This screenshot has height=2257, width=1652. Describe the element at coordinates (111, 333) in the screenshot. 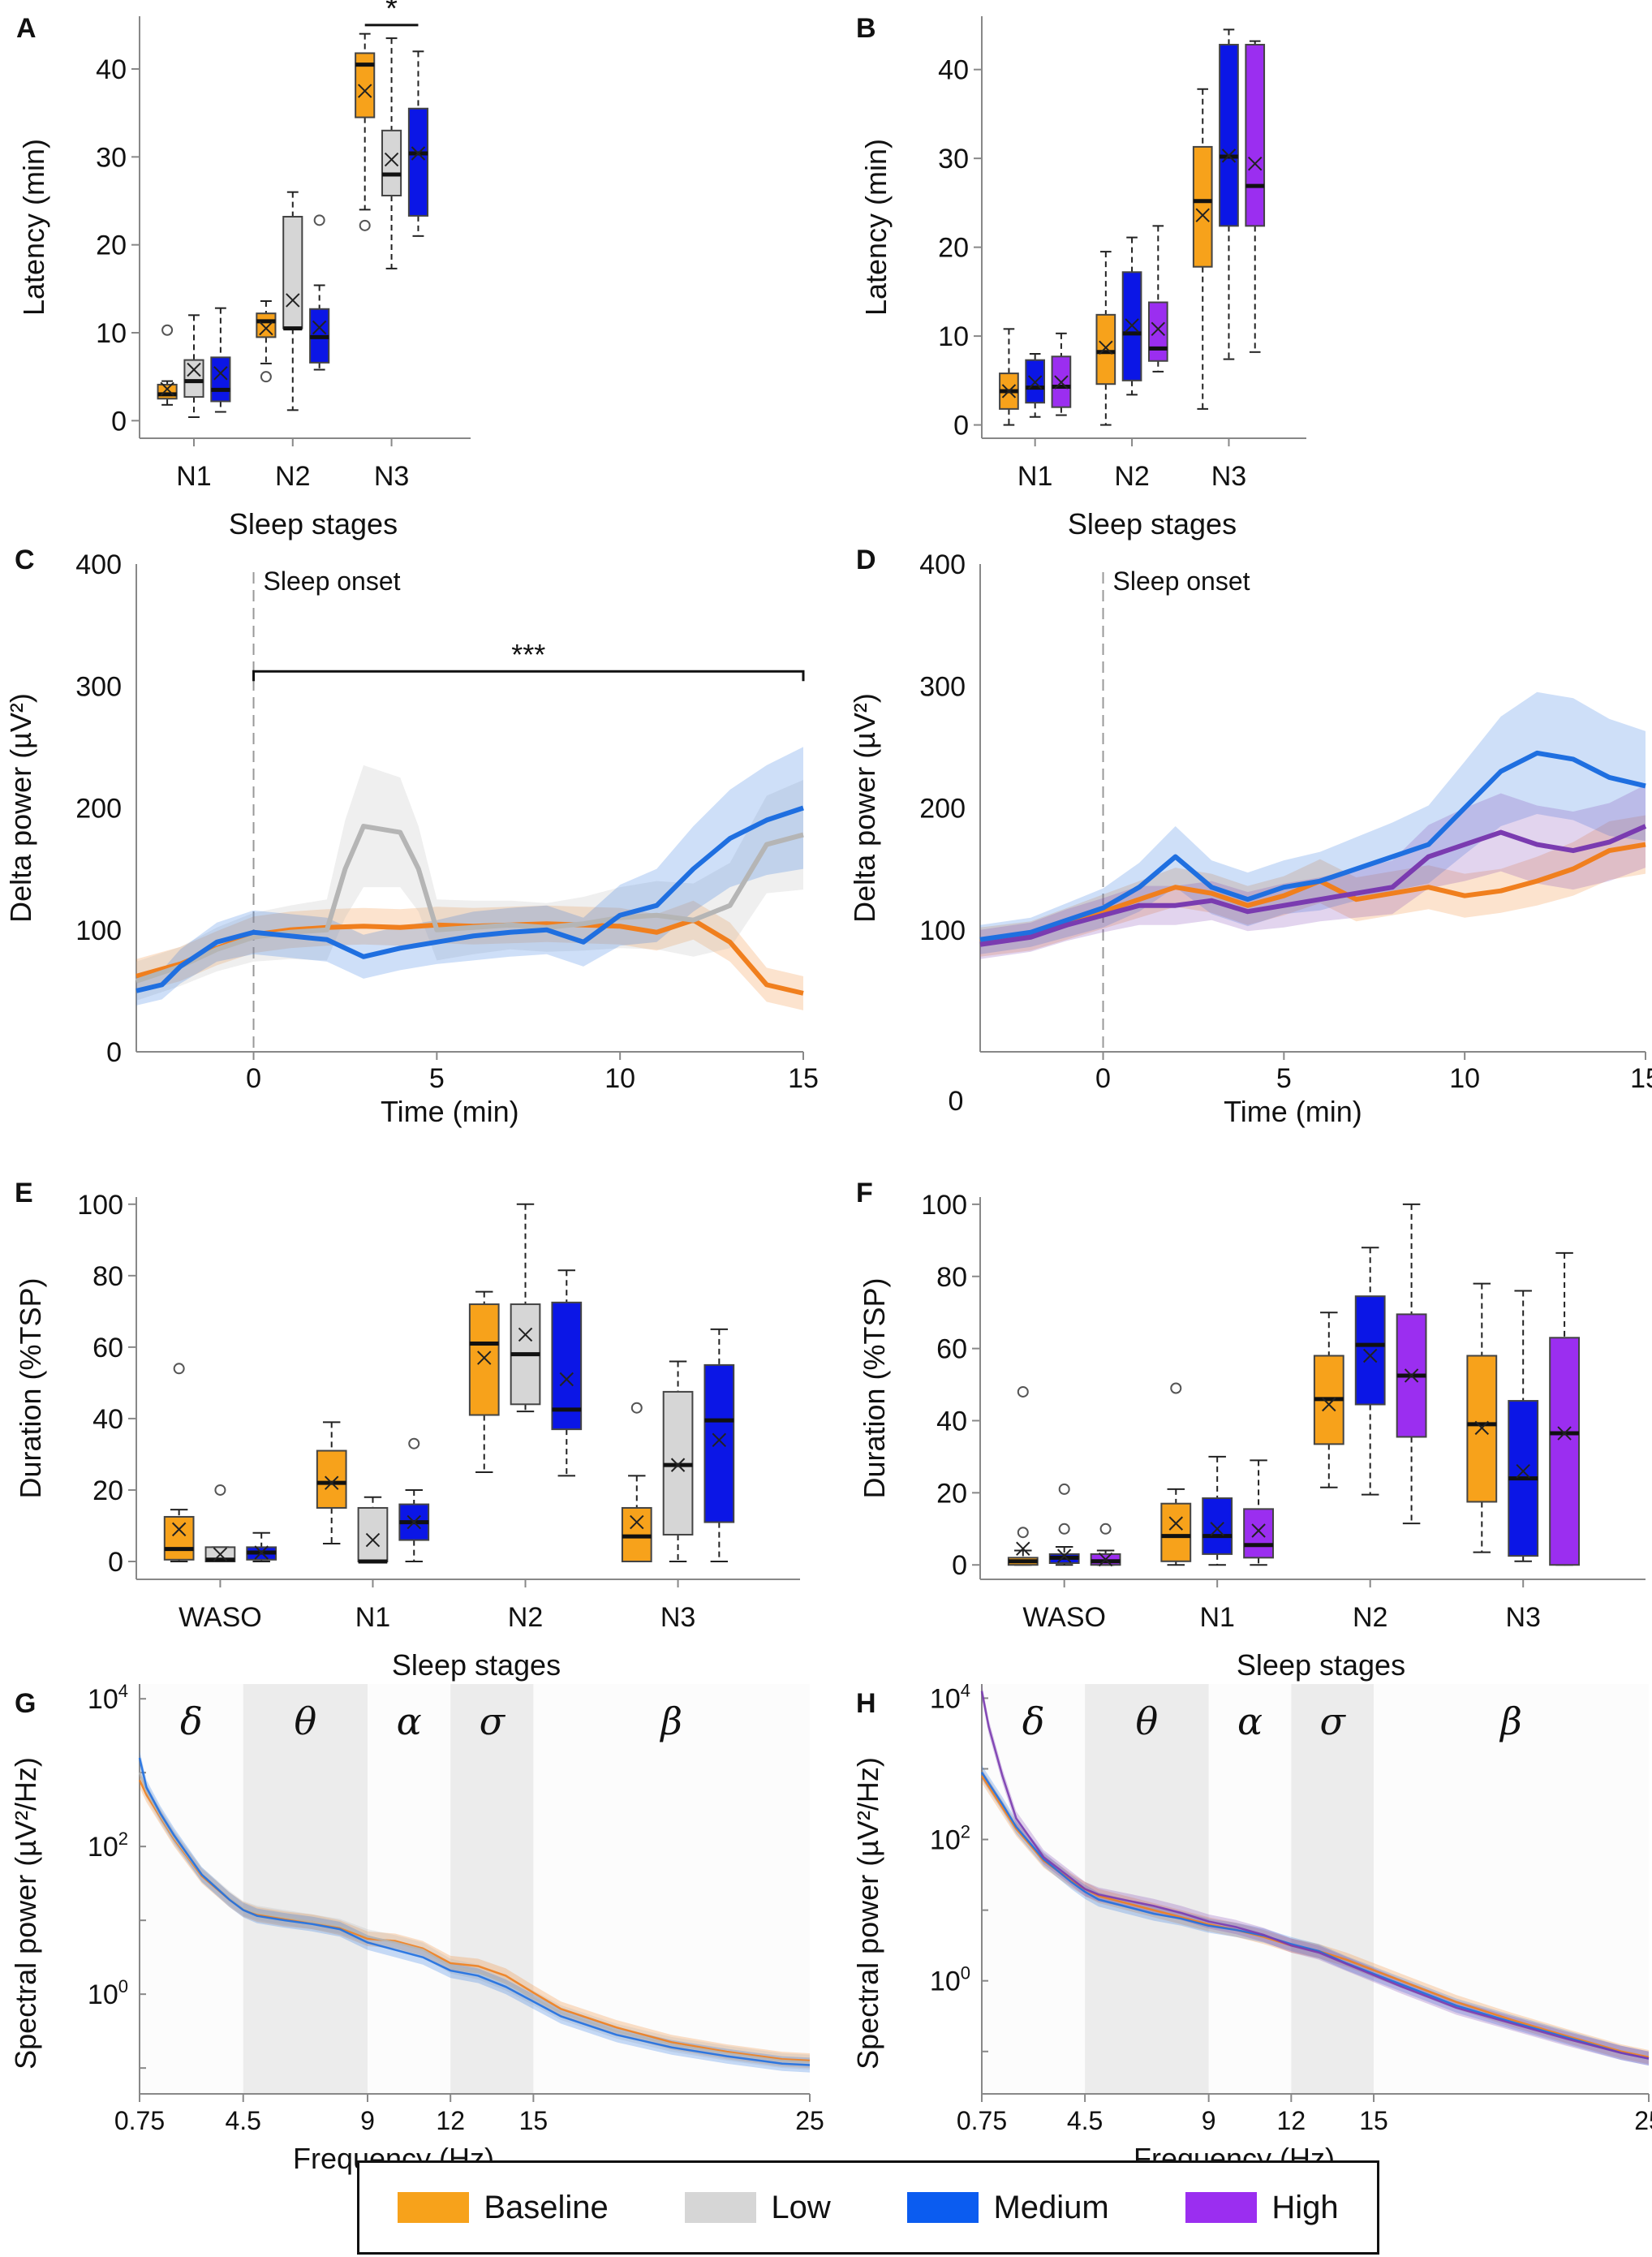

I see `y-tick-label: 10` at that location.